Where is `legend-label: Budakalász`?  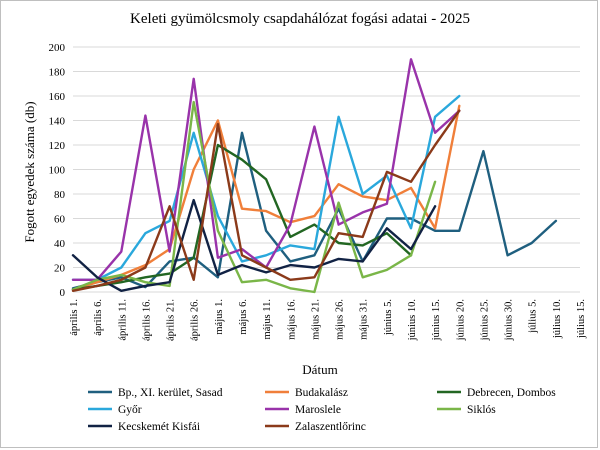 legend-label: Budakalász is located at coordinates (321, 393).